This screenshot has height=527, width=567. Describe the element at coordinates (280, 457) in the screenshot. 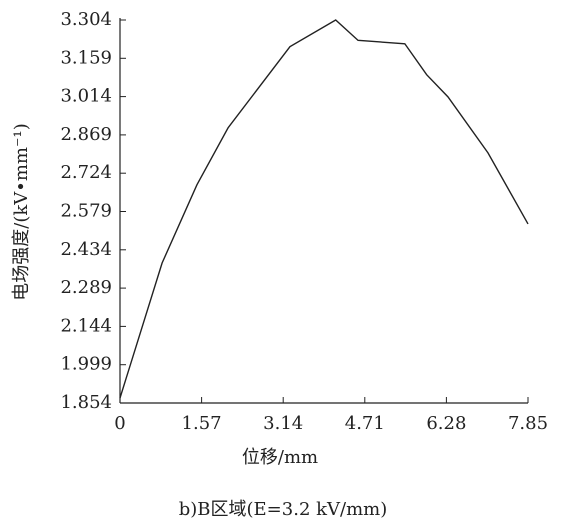

I see `x-axis-label: 位移/mm` at that location.